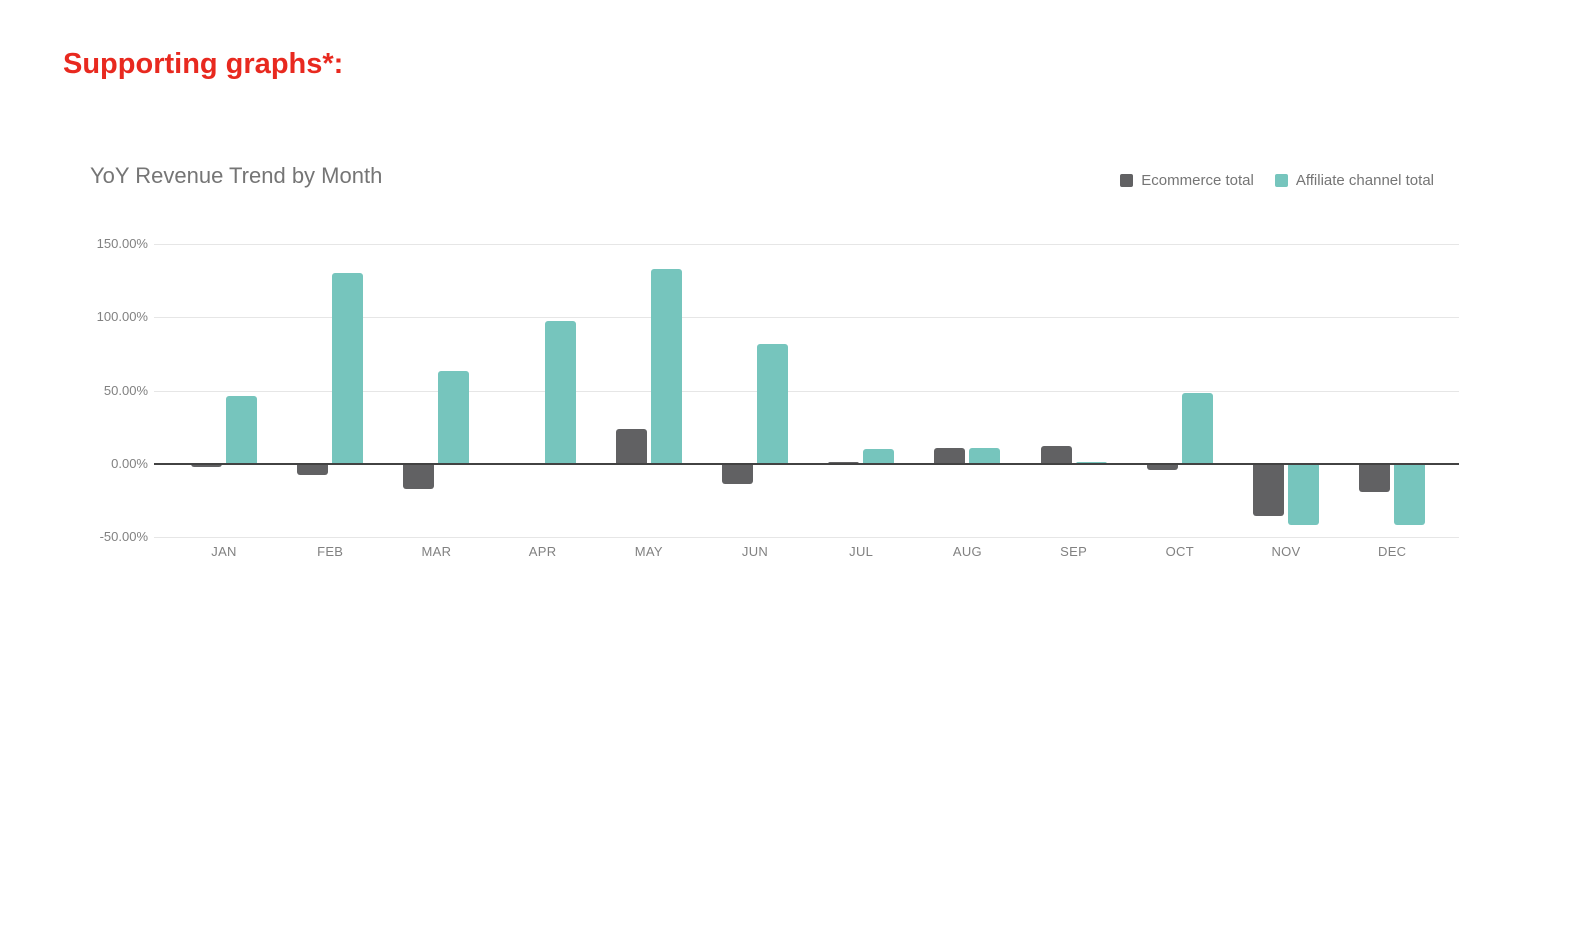 The width and height of the screenshot is (1574, 952). Describe the element at coordinates (755, 551) in the screenshot. I see `x-axis-tick-jun: JUN` at that location.